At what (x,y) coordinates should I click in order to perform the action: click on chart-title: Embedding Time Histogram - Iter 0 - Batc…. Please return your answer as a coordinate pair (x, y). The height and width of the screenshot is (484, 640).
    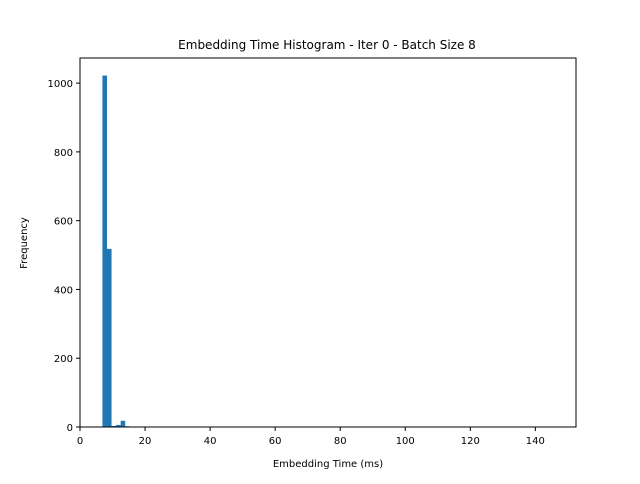
    Looking at the image, I should click on (327, 45).